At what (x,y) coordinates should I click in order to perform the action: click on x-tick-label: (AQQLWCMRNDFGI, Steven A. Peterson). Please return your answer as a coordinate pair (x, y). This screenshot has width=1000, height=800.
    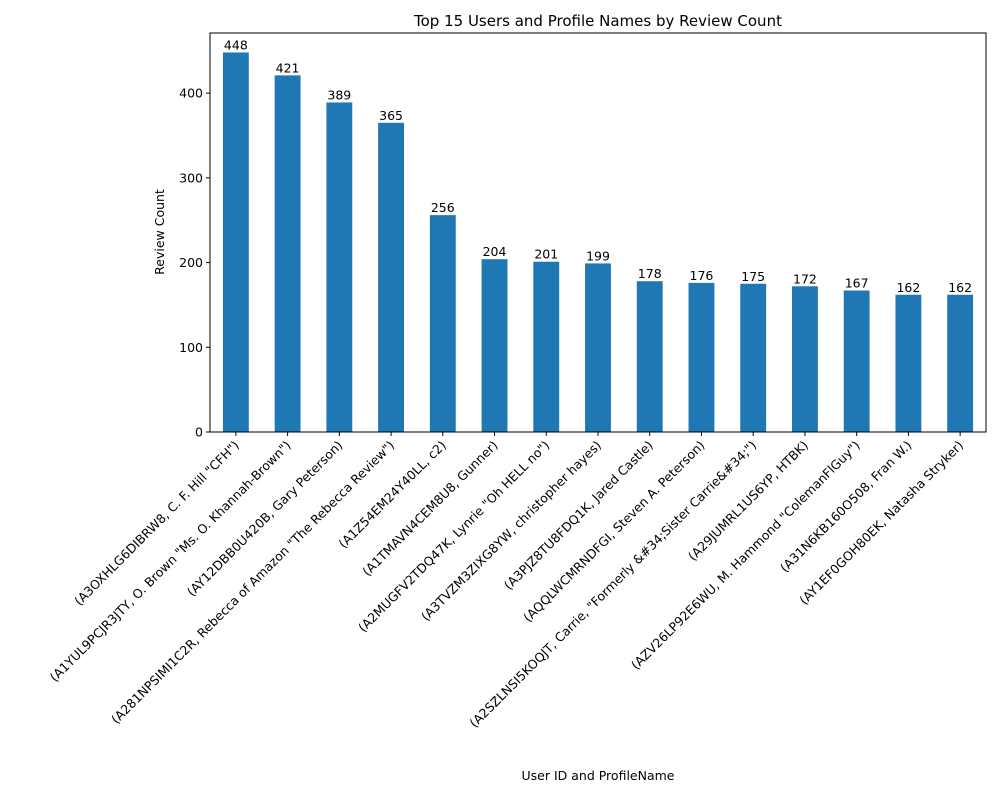
    Looking at the image, I should click on (613, 531).